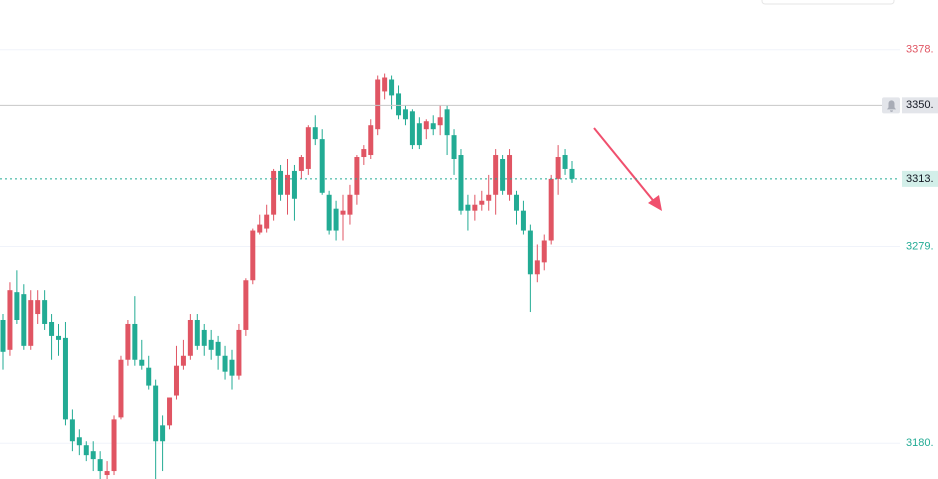  I want to click on last-price-label: 3313., so click(920, 179).